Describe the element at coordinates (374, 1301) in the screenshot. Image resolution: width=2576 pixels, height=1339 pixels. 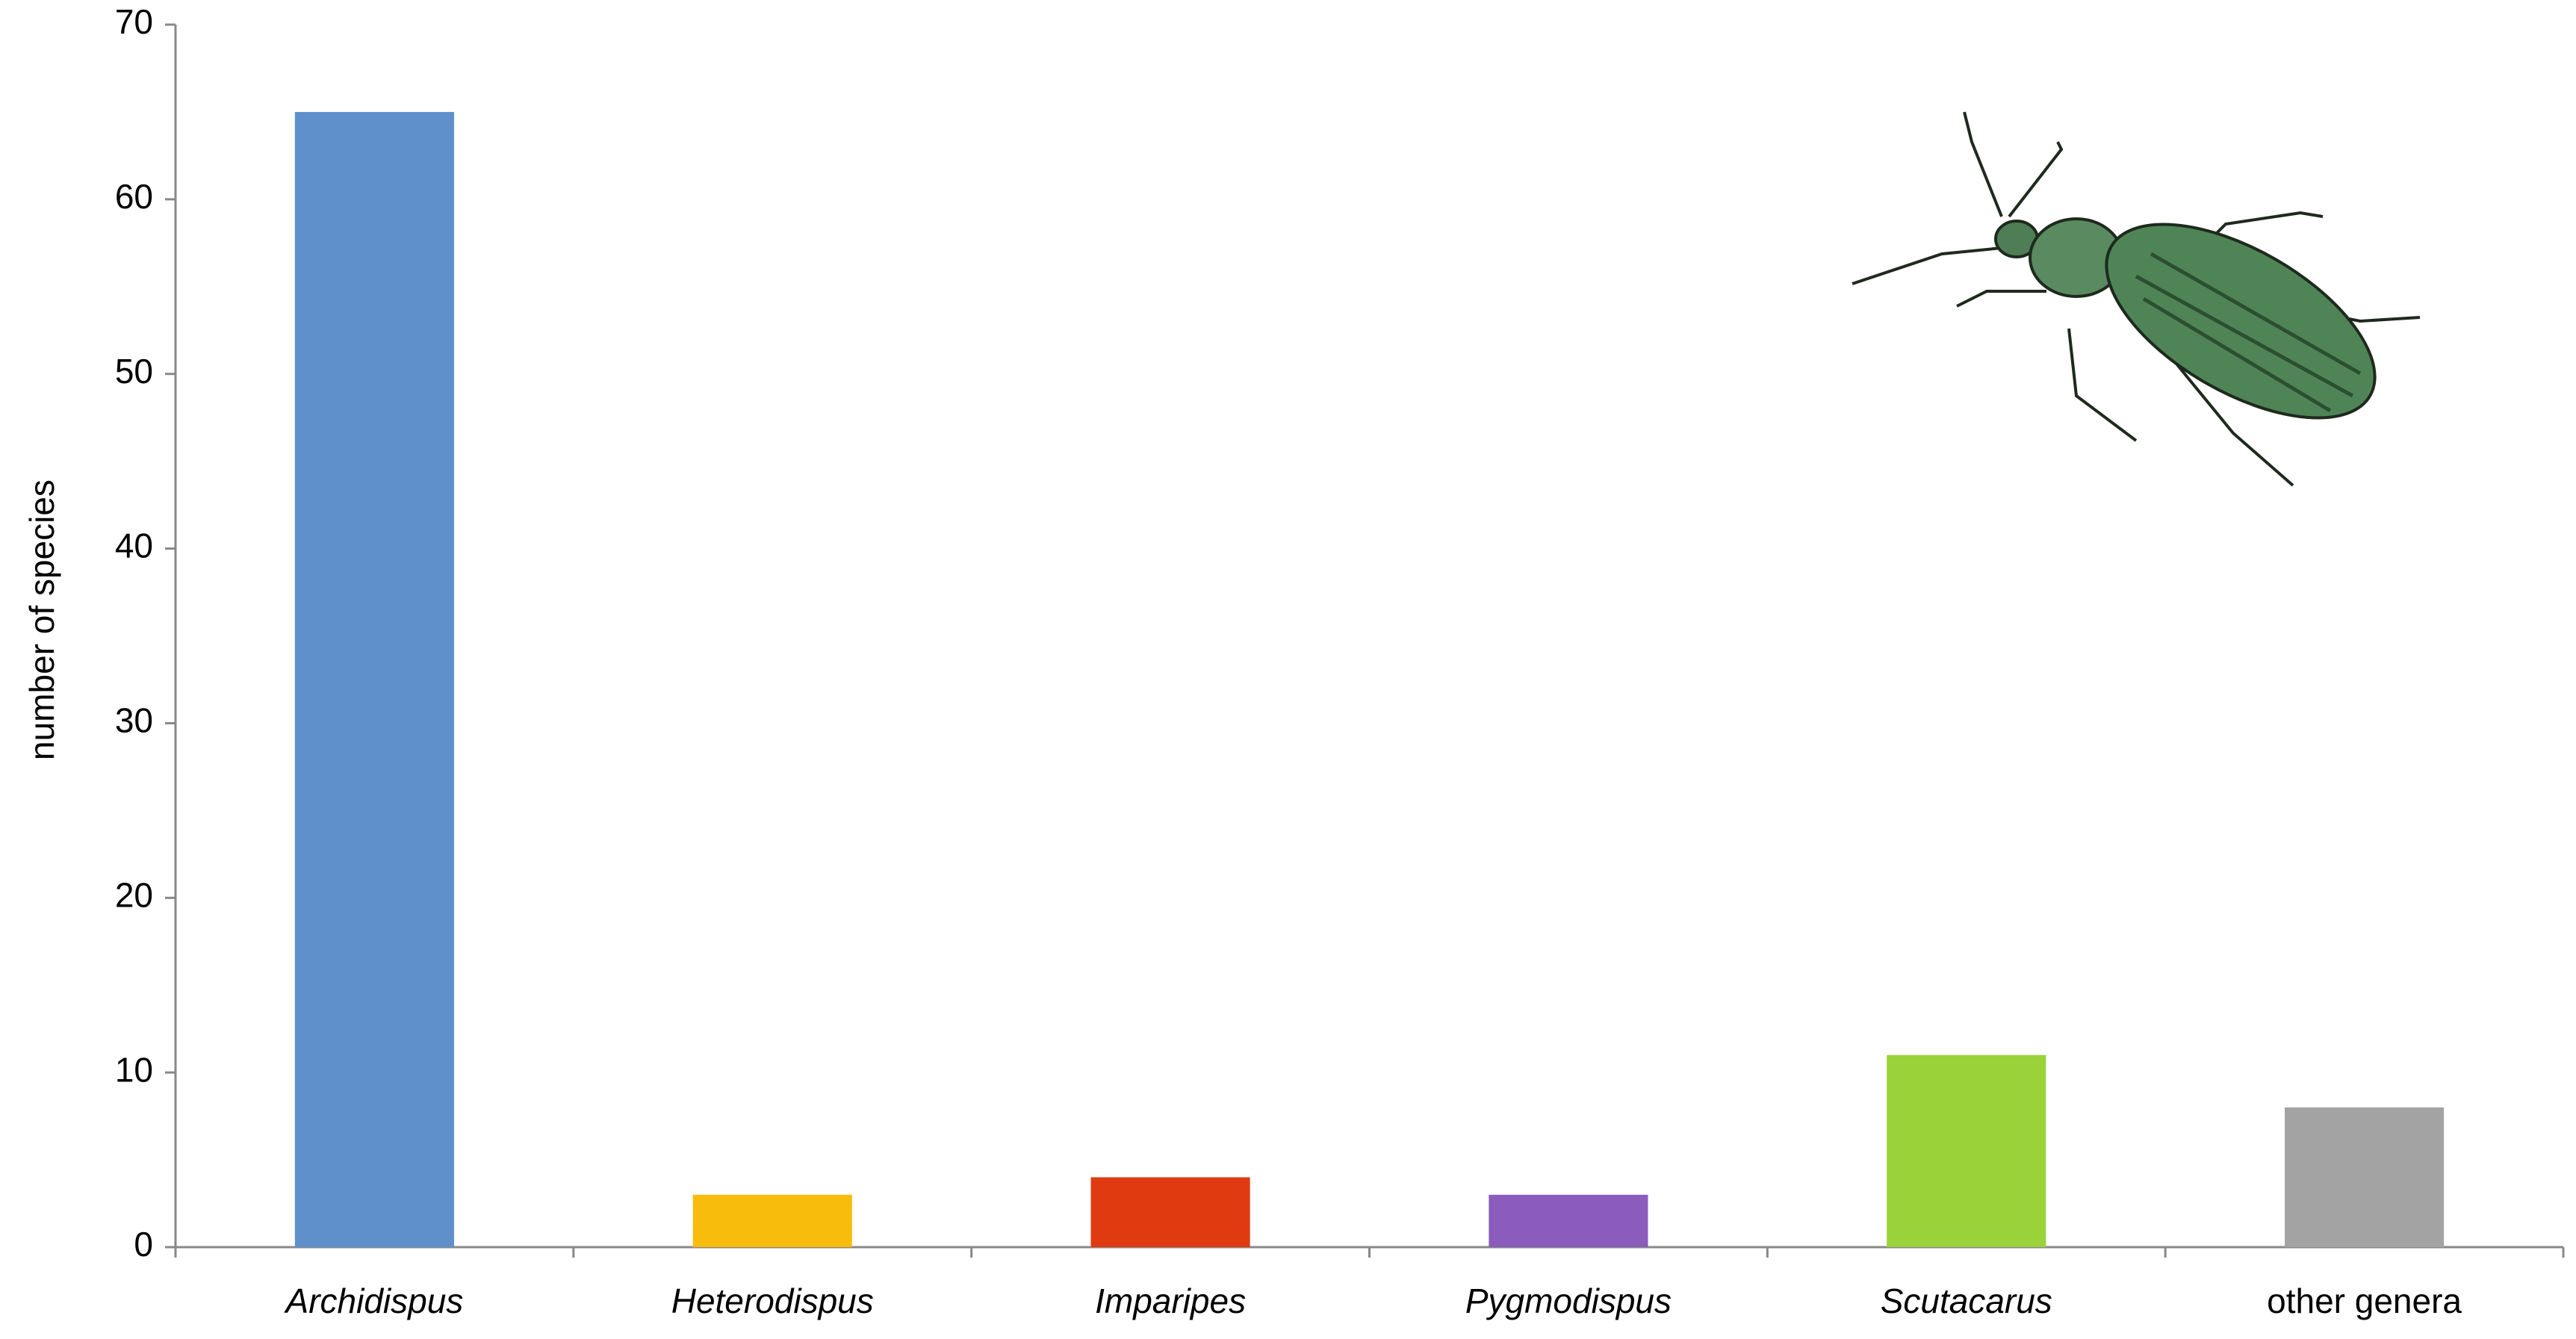
I see `x-tick-label: Archidispus` at that location.